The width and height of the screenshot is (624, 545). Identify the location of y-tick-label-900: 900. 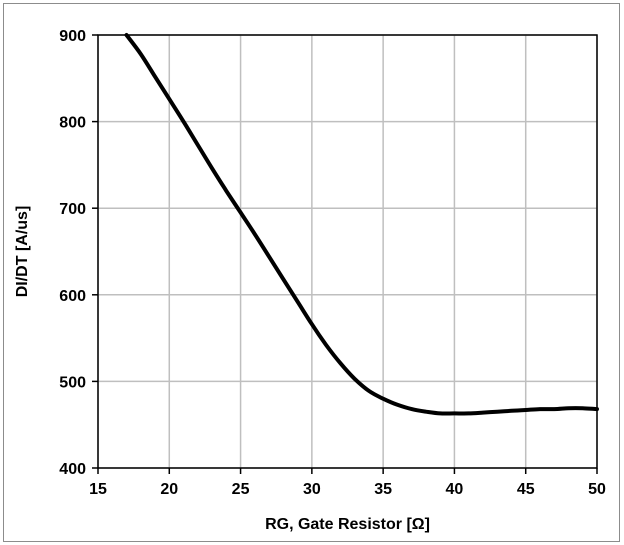
(72, 36).